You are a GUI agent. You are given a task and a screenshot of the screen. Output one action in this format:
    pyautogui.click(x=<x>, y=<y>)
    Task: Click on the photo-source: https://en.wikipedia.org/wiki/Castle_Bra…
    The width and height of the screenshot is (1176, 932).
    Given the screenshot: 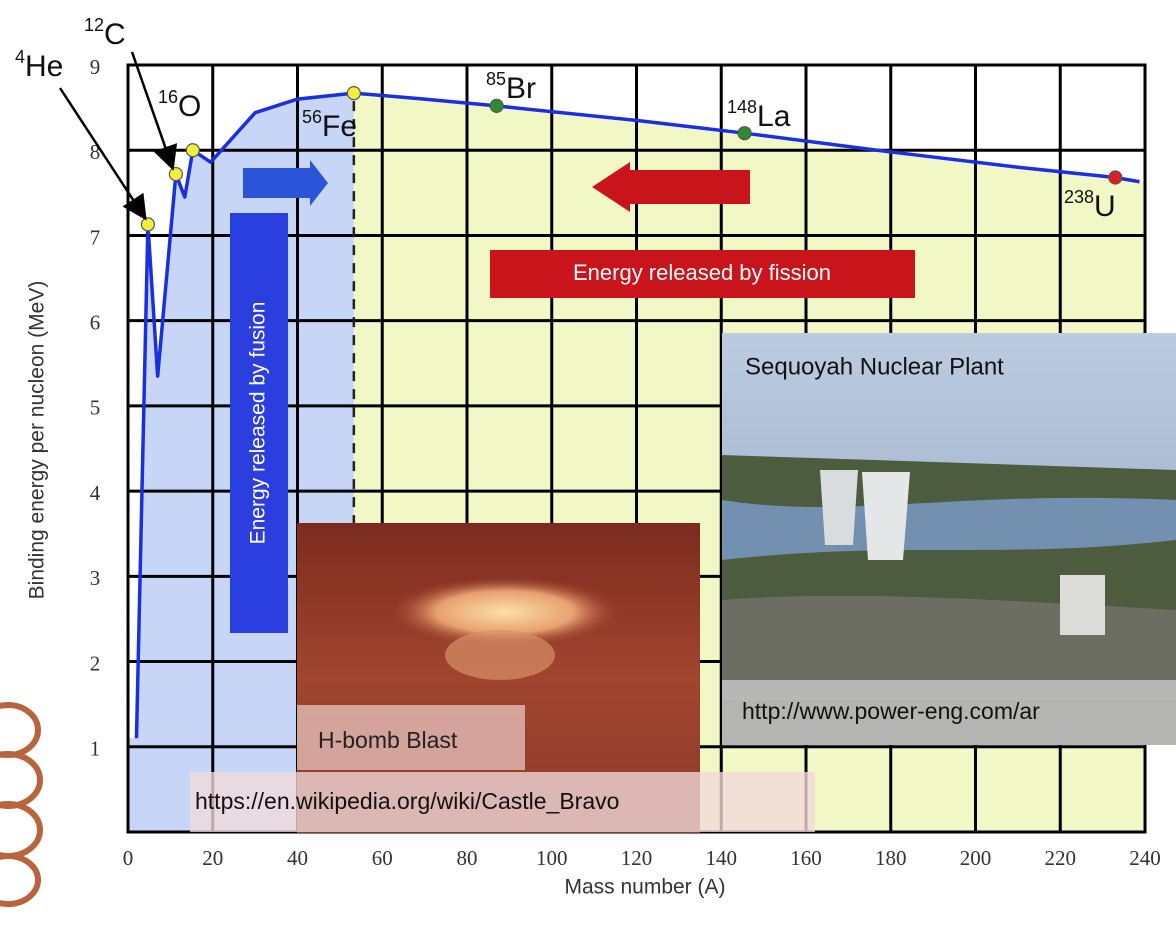 What is the action you would take?
    pyautogui.click(x=407, y=801)
    